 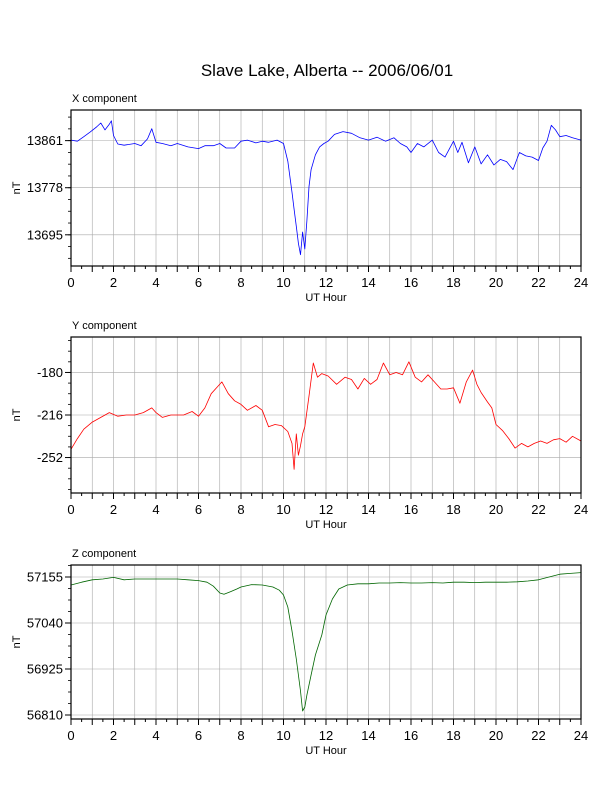 What do you see at coordinates (45, 623) in the screenshot?
I see `y-tick-label: 57040` at bounding box center [45, 623].